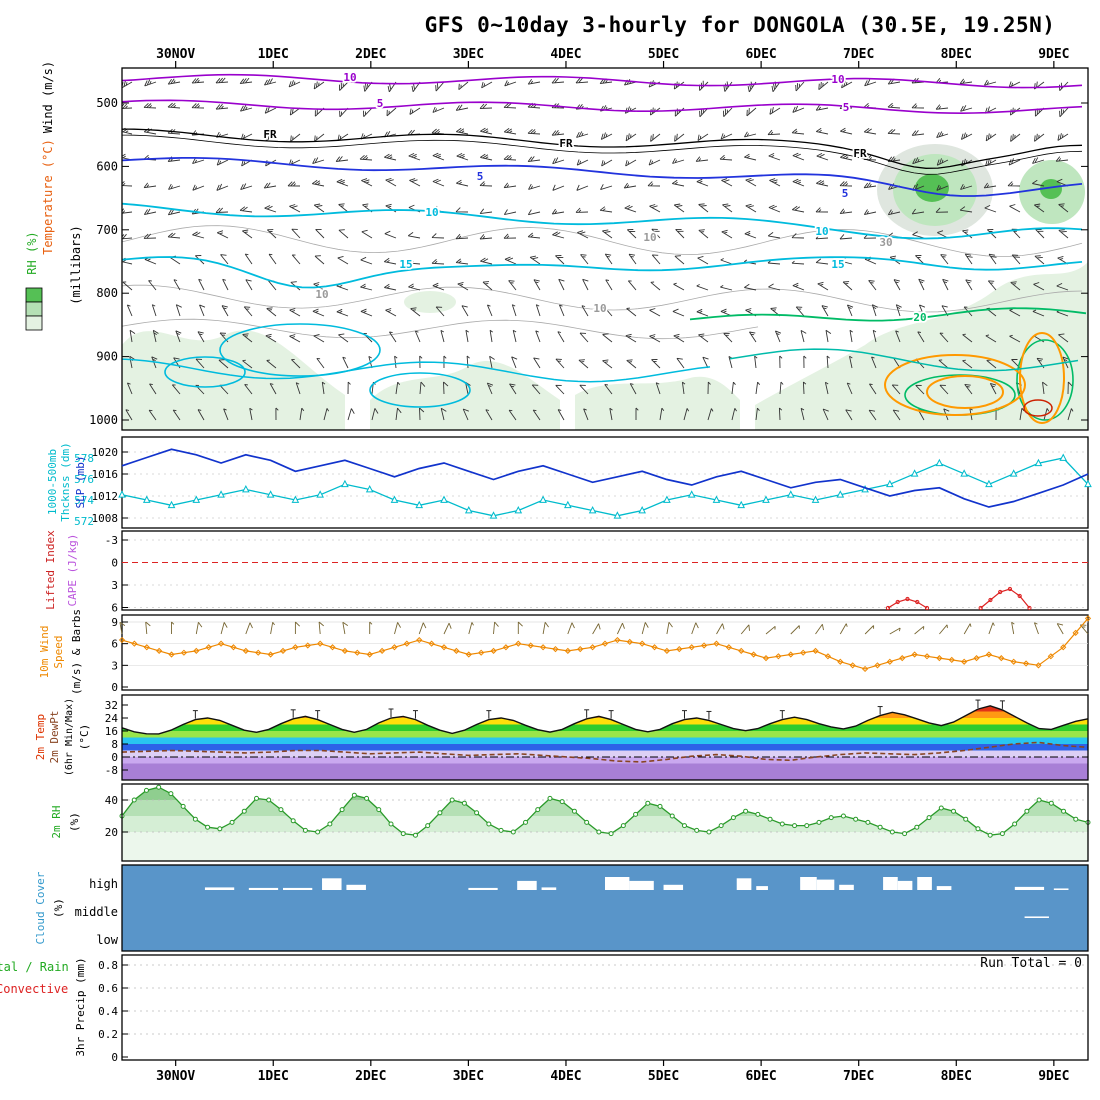 This screenshot has height=1100, width=1100. Describe the element at coordinates (605, 734) in the screenshot. I see `temp-band` at that location.